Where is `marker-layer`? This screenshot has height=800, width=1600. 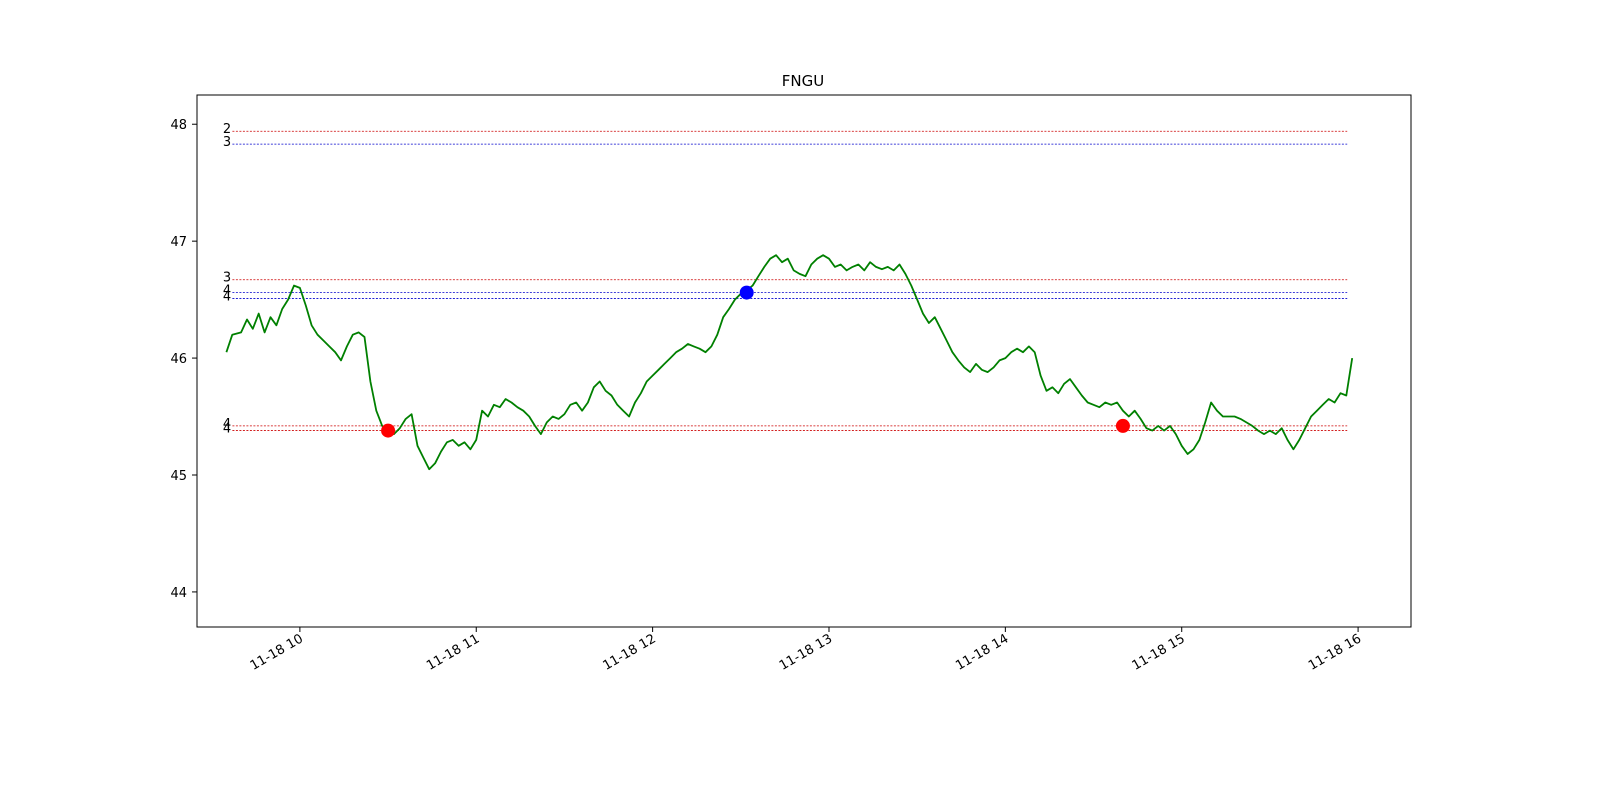
marker-layer is located at coordinates (755, 361).